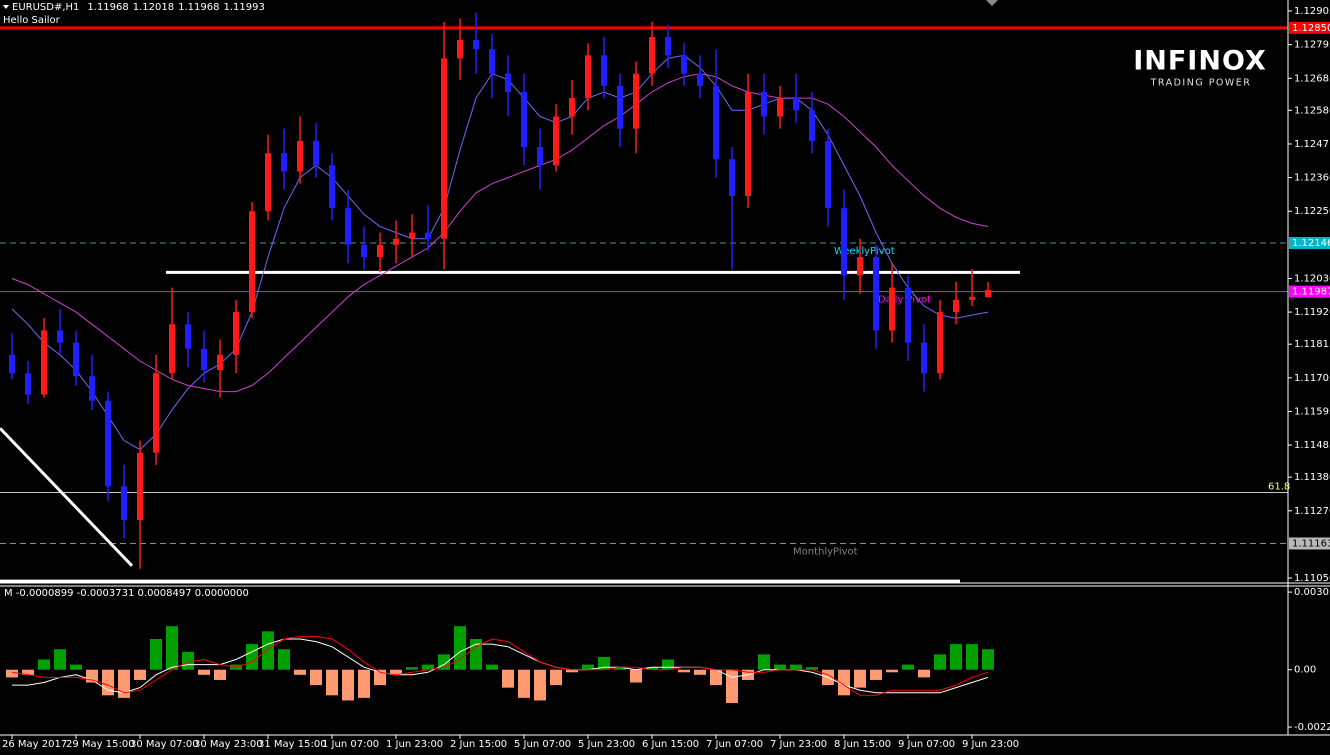 The height and width of the screenshot is (755, 1330). Describe the element at coordinates (198, 7) in the screenshot. I see `low-value: 1.11968` at that location.